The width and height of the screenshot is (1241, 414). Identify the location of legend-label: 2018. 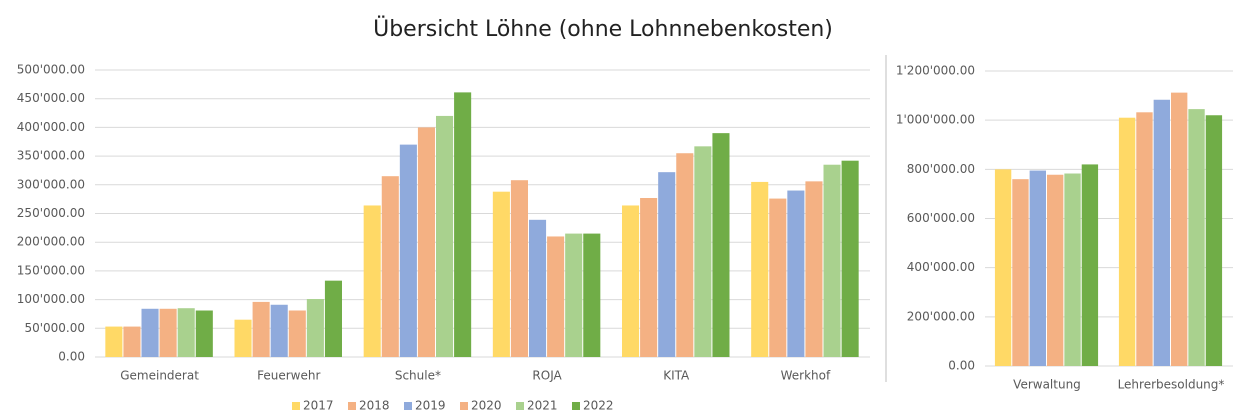
(374, 406).